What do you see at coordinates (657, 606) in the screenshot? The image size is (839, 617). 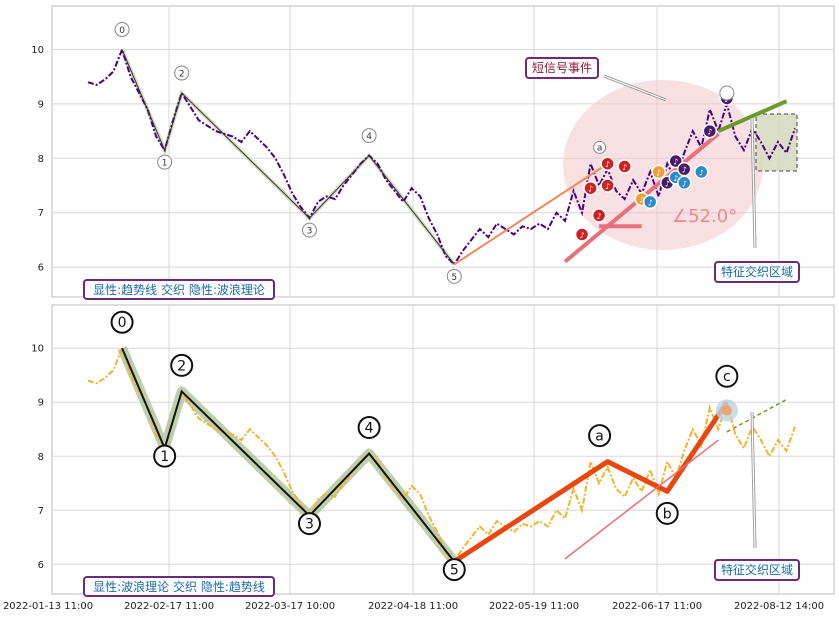 I see `x-tick-label: 2022-06-17 11:00` at bounding box center [657, 606].